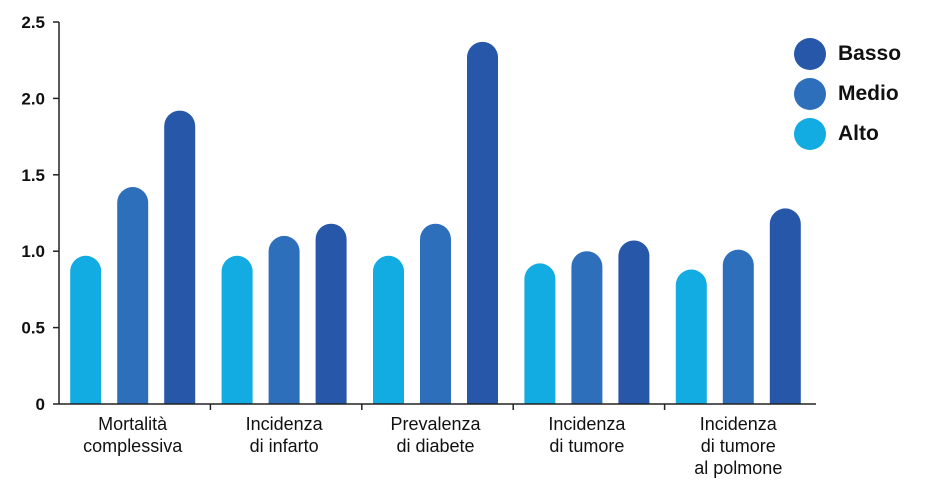 The image size is (930, 484). What do you see at coordinates (285, 435) in the screenshot?
I see `x-category-label: Incidenza di infarto` at bounding box center [285, 435].